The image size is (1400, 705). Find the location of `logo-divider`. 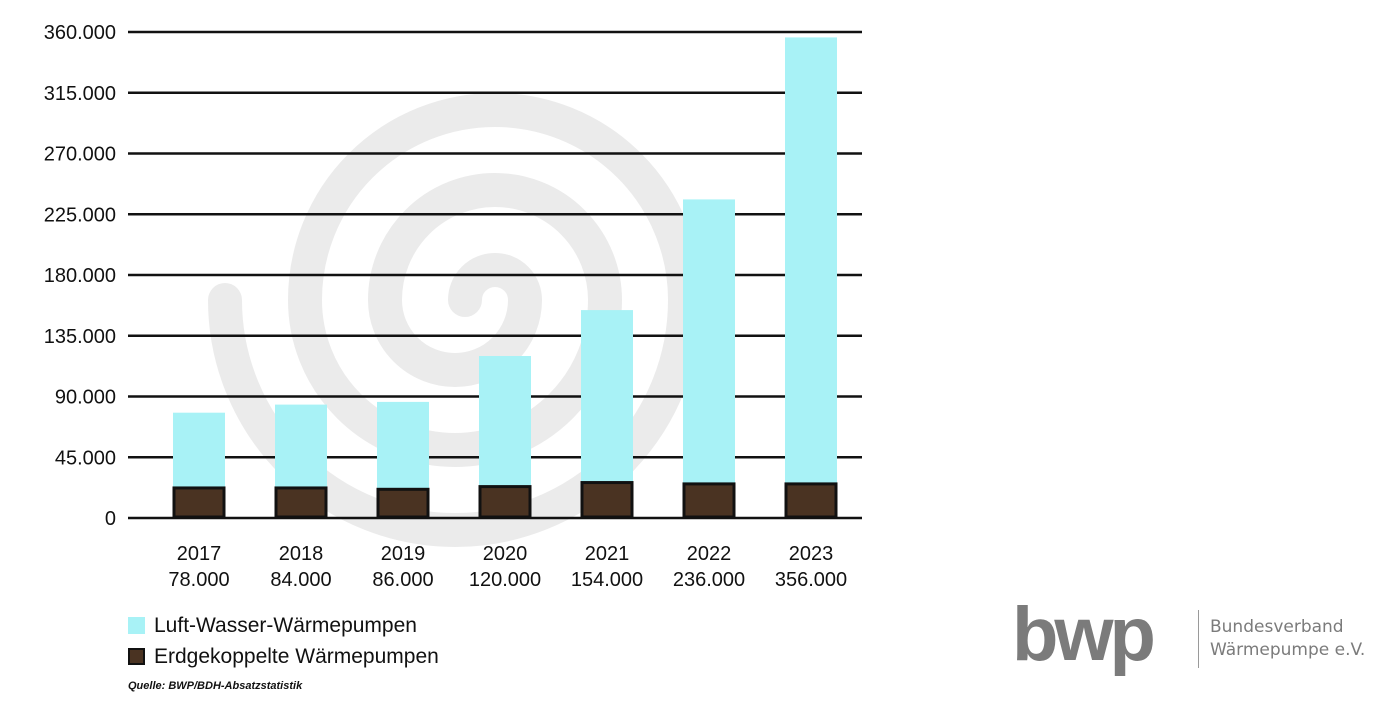

logo-divider is located at coordinates (1198, 639).